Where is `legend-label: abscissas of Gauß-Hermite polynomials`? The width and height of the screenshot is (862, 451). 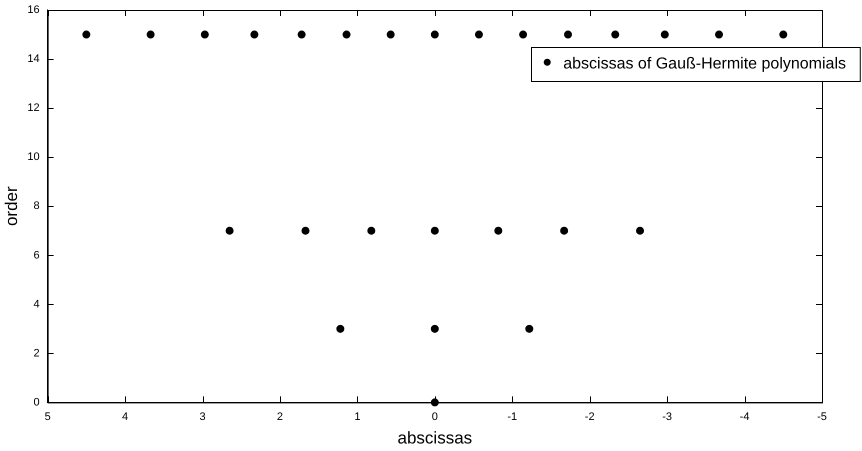
legend-label: abscissas of Gauß-Hermite polynomials is located at coordinates (704, 64).